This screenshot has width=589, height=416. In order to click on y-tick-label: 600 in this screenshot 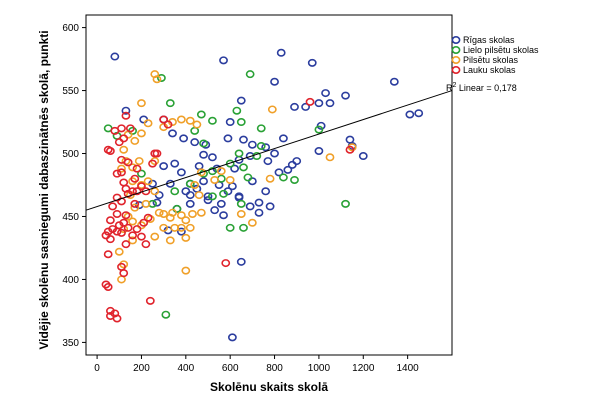, I will do `click(70, 28)`.